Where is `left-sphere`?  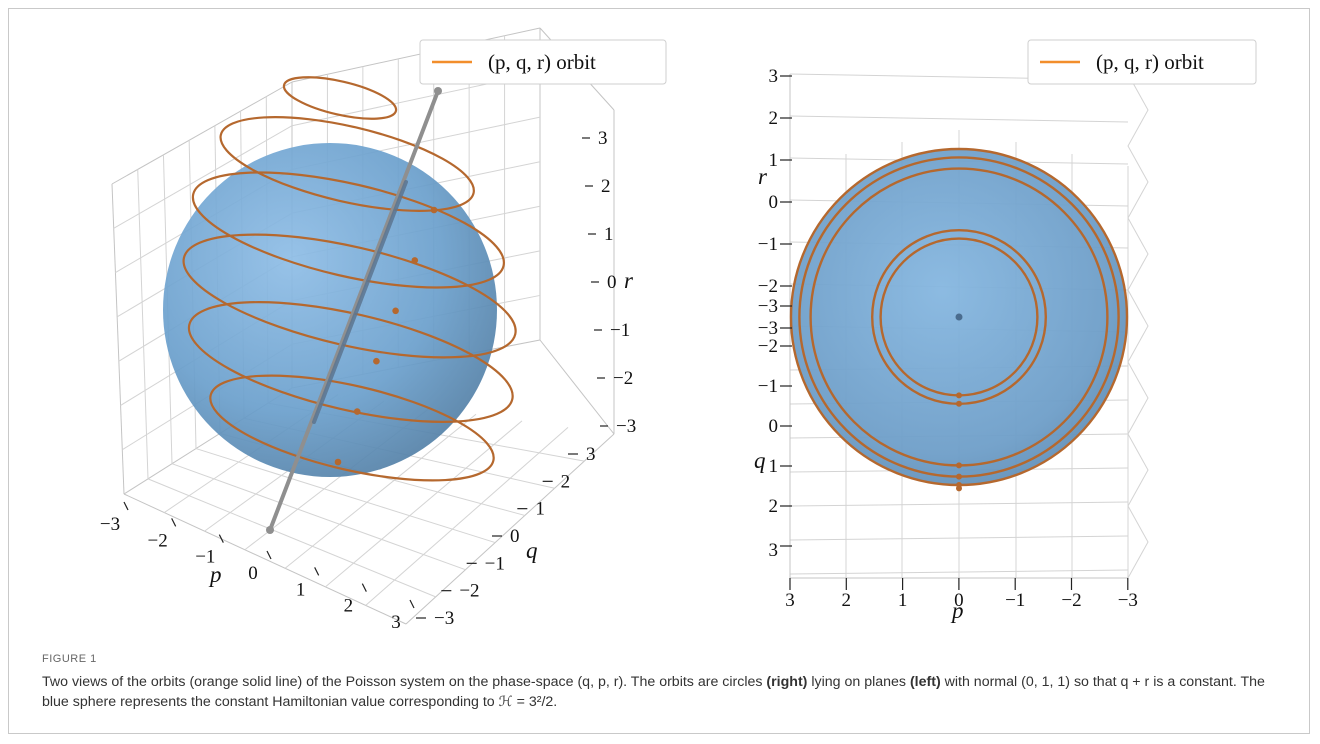
left-sphere is located at coordinates (330, 310).